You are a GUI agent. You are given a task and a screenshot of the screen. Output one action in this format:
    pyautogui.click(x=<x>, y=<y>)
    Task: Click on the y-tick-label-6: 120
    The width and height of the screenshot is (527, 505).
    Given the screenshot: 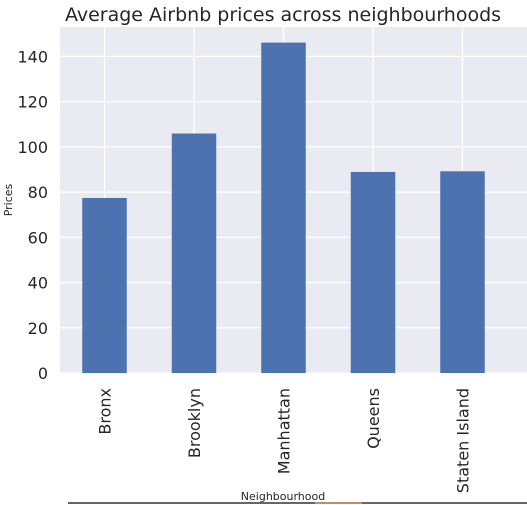 What is the action you would take?
    pyautogui.click(x=32, y=102)
    